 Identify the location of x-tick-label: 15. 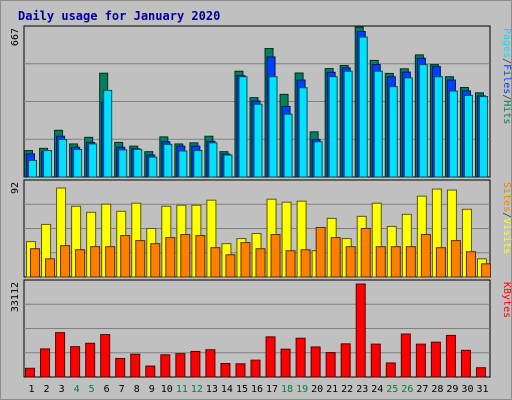
(242, 389).